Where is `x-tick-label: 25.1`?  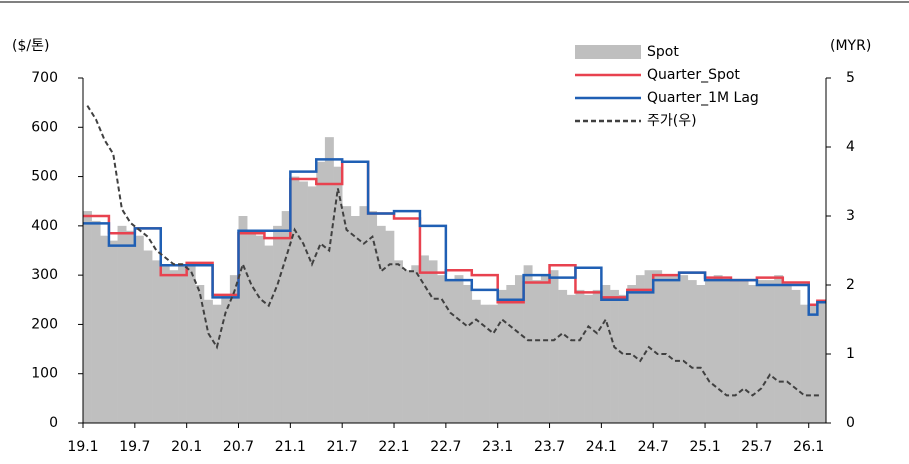
x-tick-label: 25.1 is located at coordinates (704, 447).